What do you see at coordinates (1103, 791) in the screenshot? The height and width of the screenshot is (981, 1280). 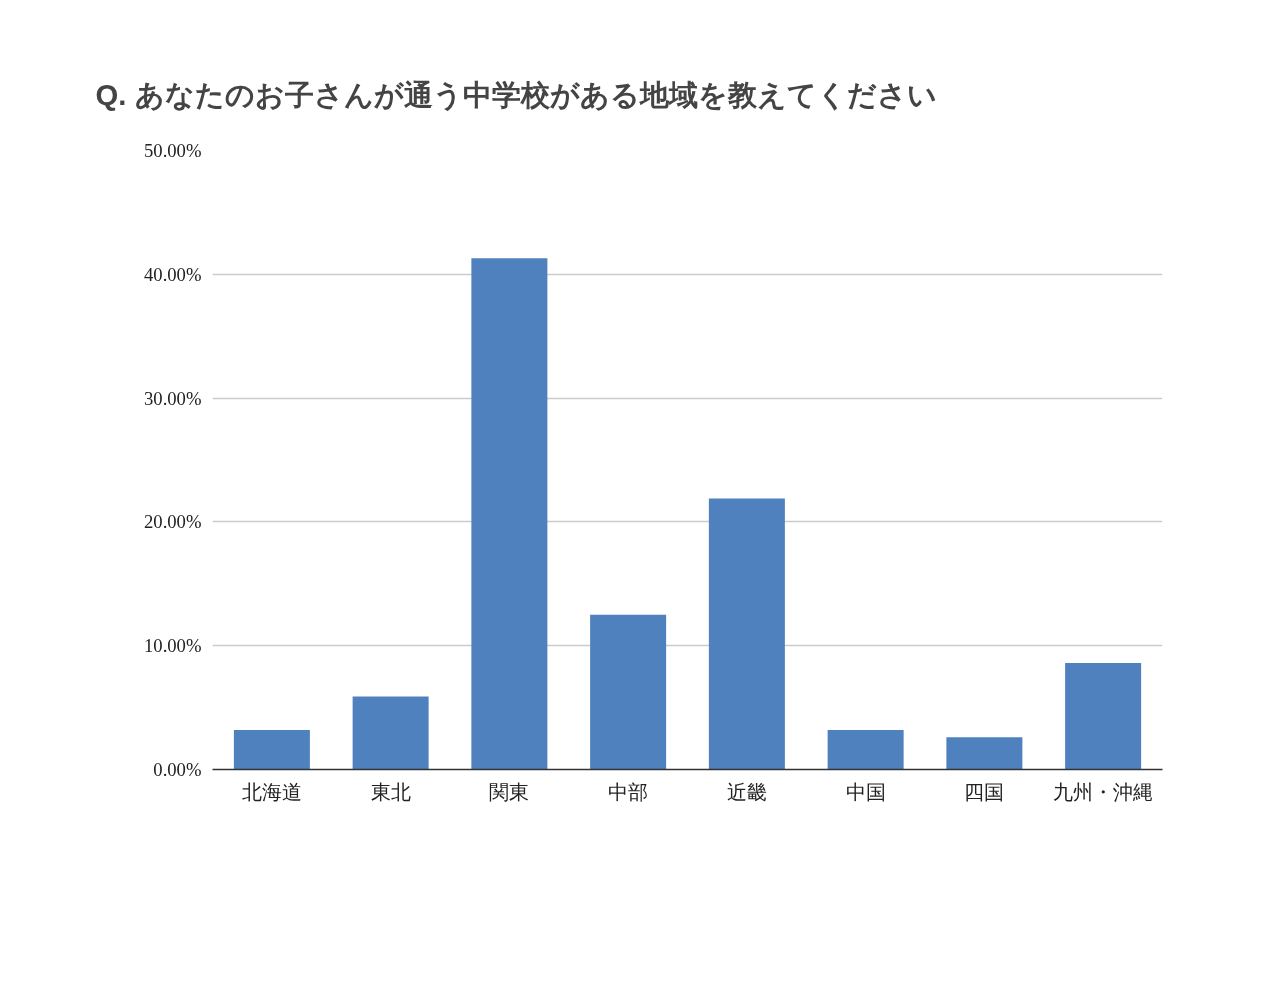 I see `x-tick-label: 九州・沖縄` at bounding box center [1103, 791].